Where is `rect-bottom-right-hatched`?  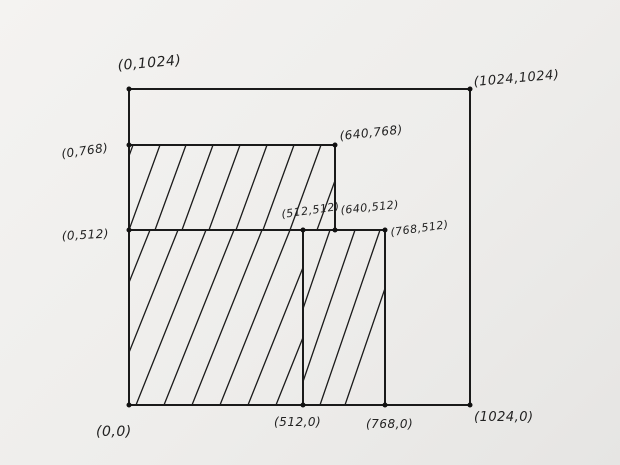 rect-bottom-right-hatched is located at coordinates (344, 317).